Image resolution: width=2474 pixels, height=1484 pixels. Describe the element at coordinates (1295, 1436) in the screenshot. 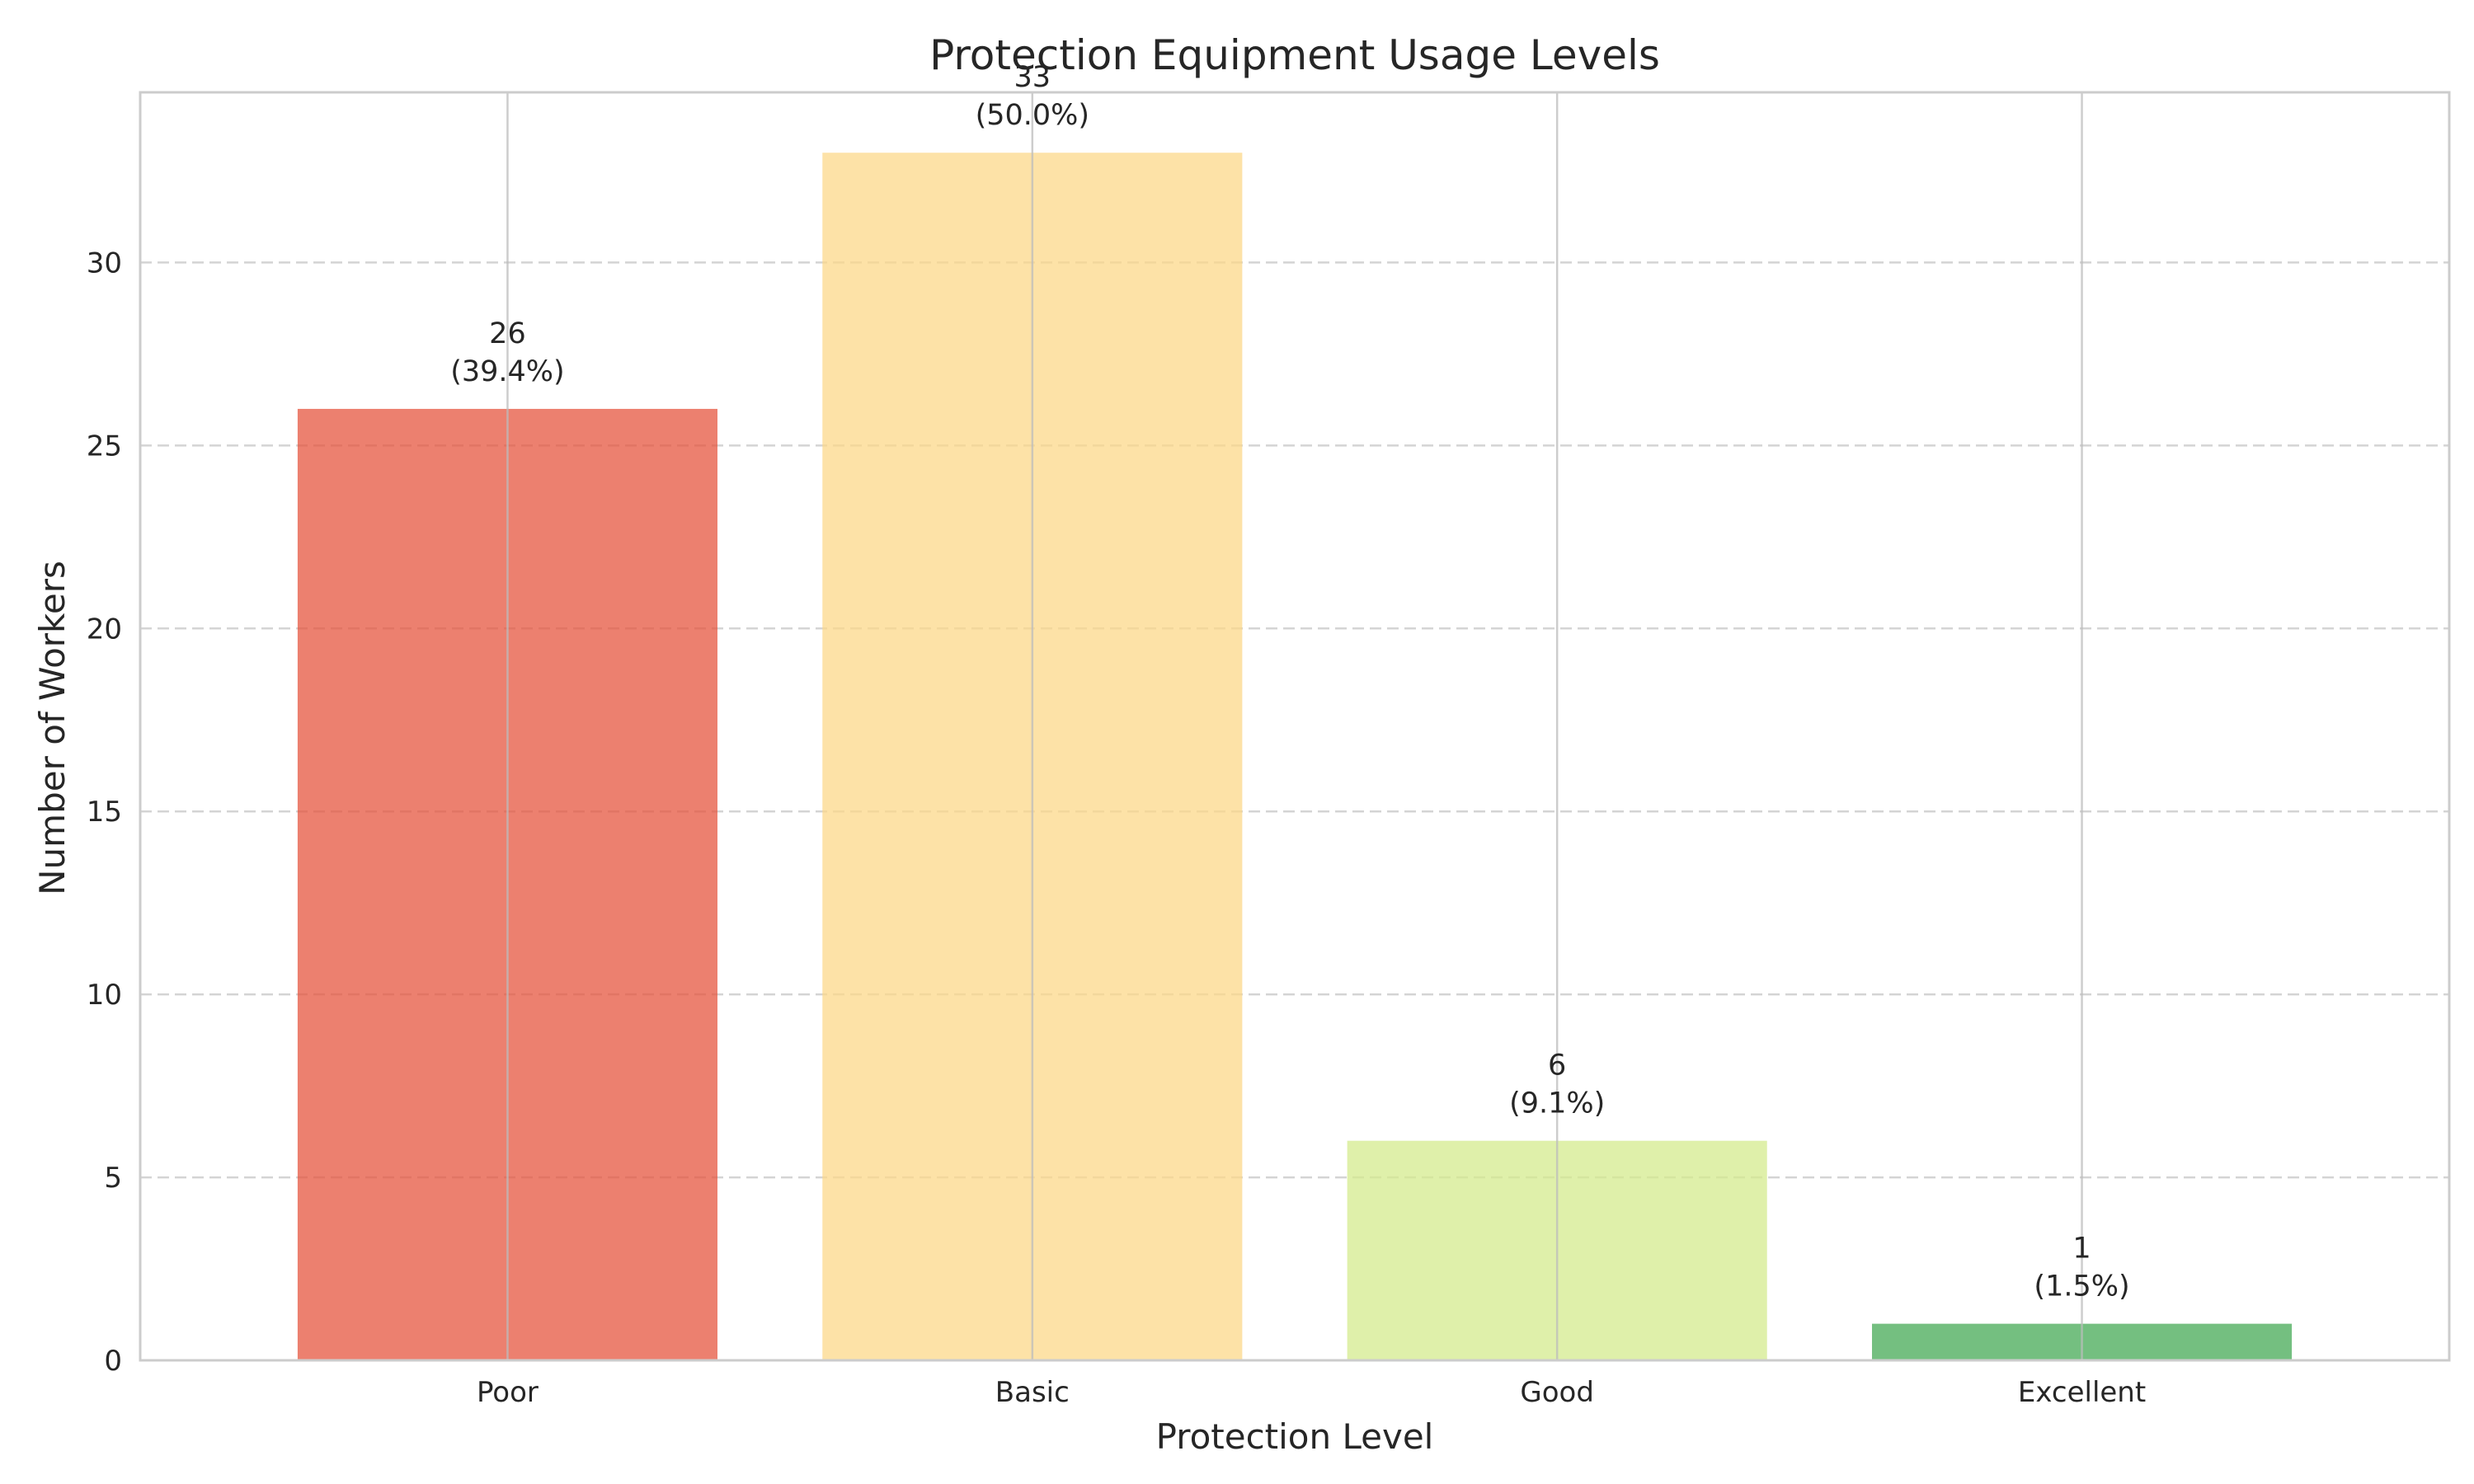

I see `x-axis-label: Protection Level` at that location.